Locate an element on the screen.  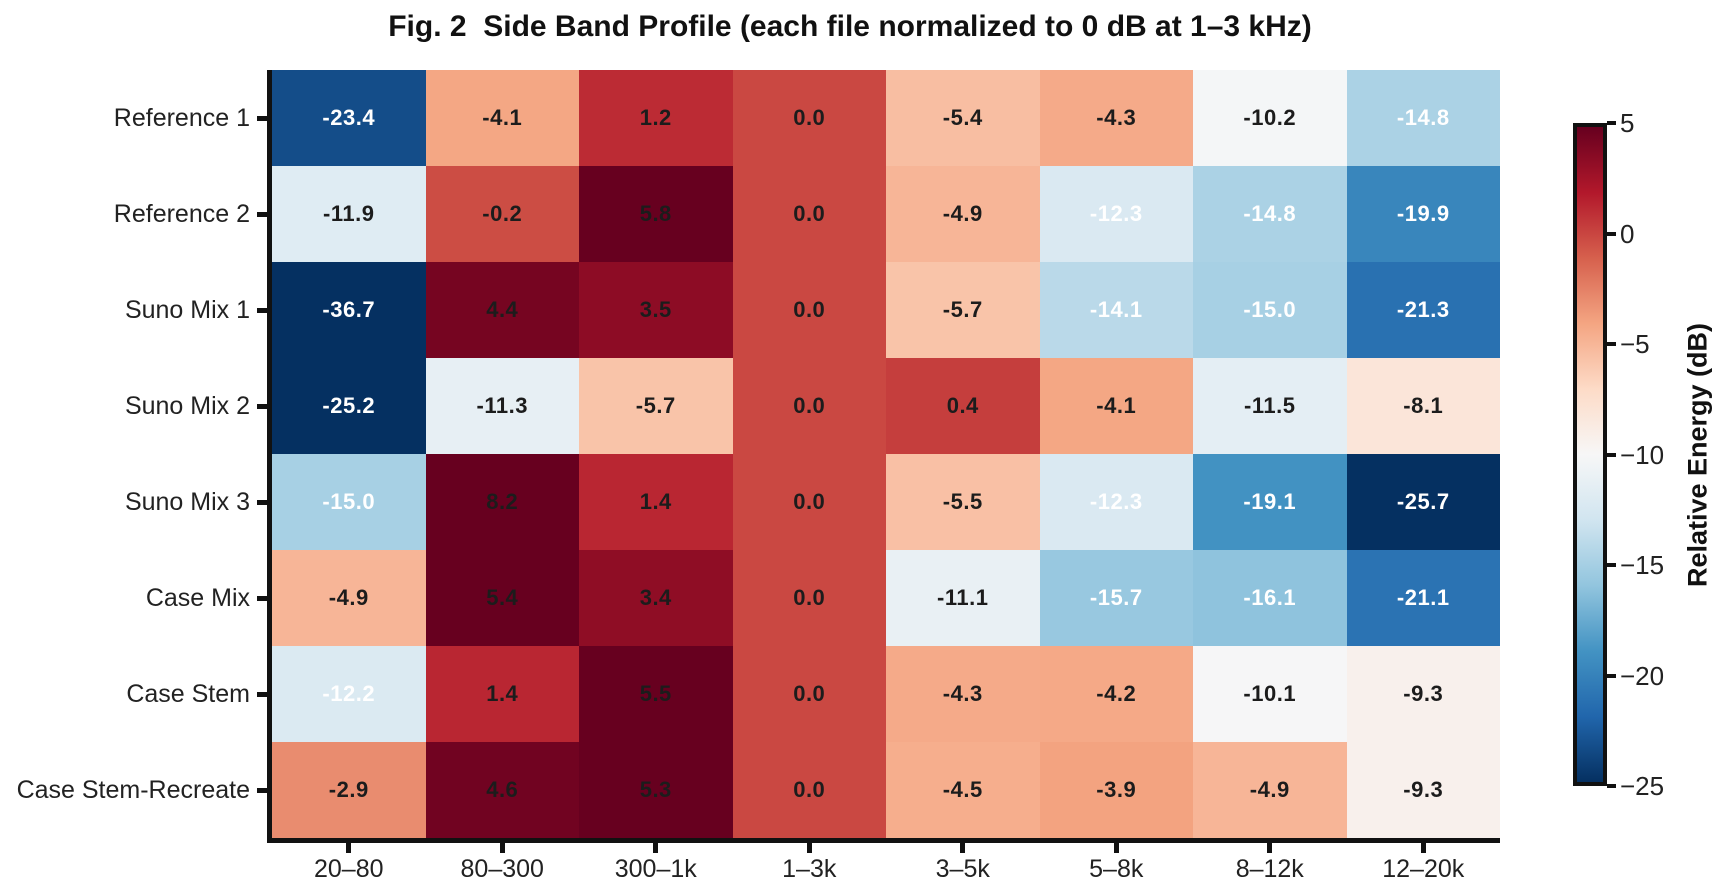
cell-value: -3.9 is located at coordinates (1116, 789).